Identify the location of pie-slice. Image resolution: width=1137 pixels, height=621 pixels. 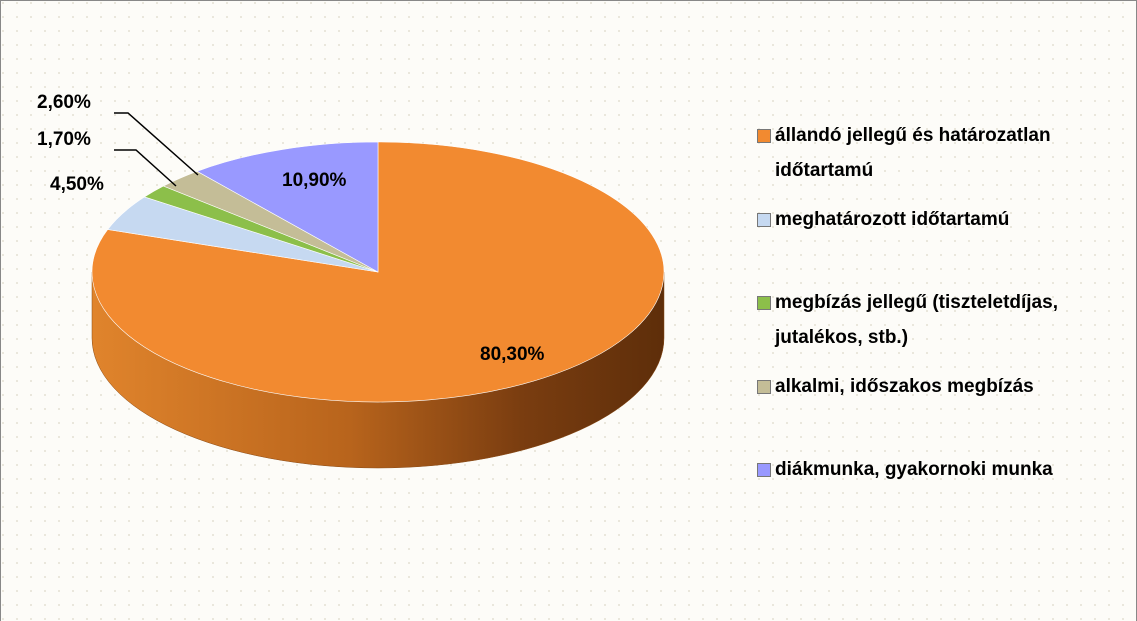
(287, 207).